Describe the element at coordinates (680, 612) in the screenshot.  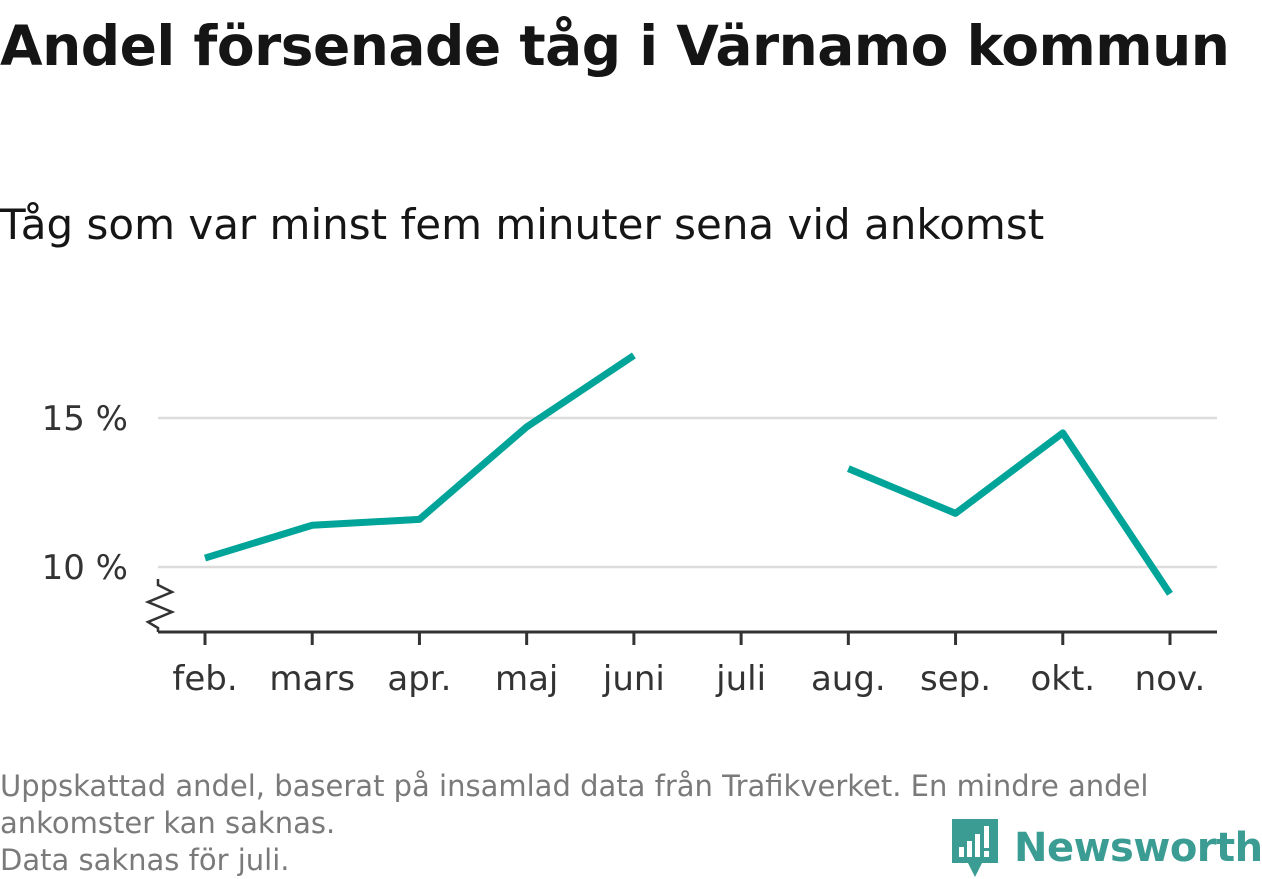
I see `x-axis` at that location.